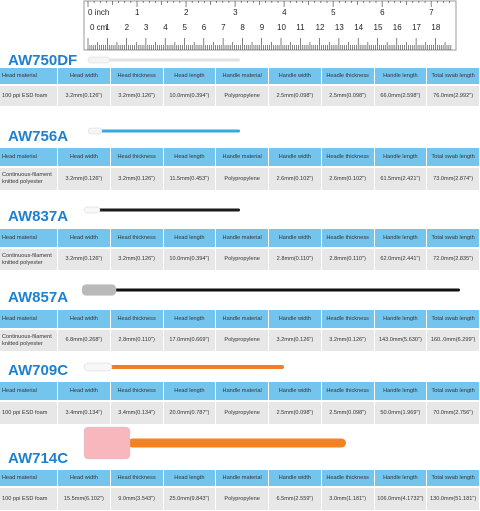 The image size is (480, 511). Describe the element at coordinates (185, 27) in the screenshot. I see `cm-label: 5` at that location.